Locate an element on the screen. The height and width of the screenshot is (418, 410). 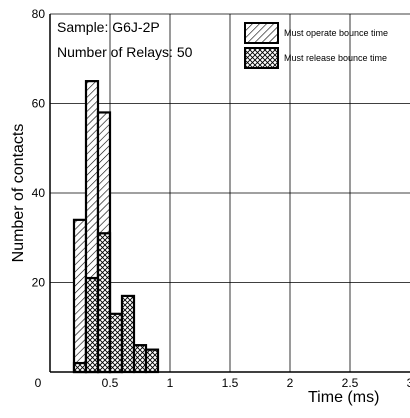
x-tick-label: 0.5 is located at coordinates (110, 383).